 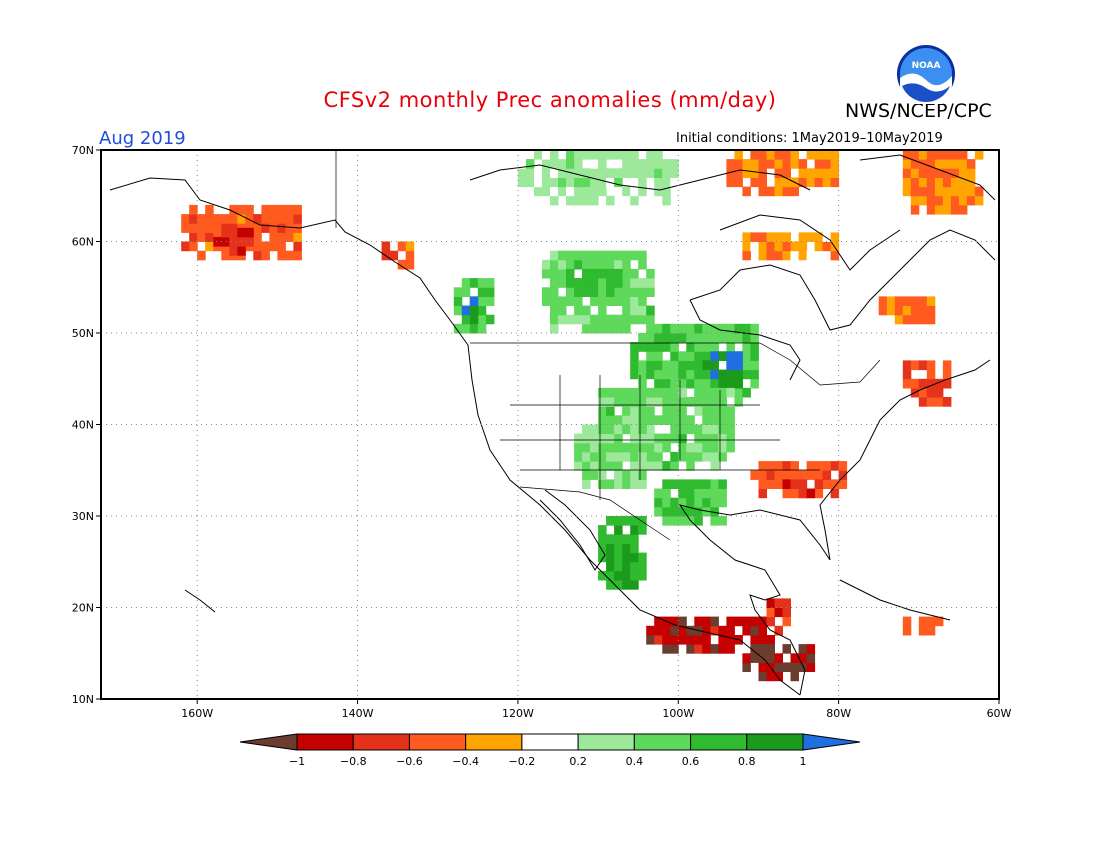 I want to click on noaa-logo: NOAA, so click(x=926, y=74).